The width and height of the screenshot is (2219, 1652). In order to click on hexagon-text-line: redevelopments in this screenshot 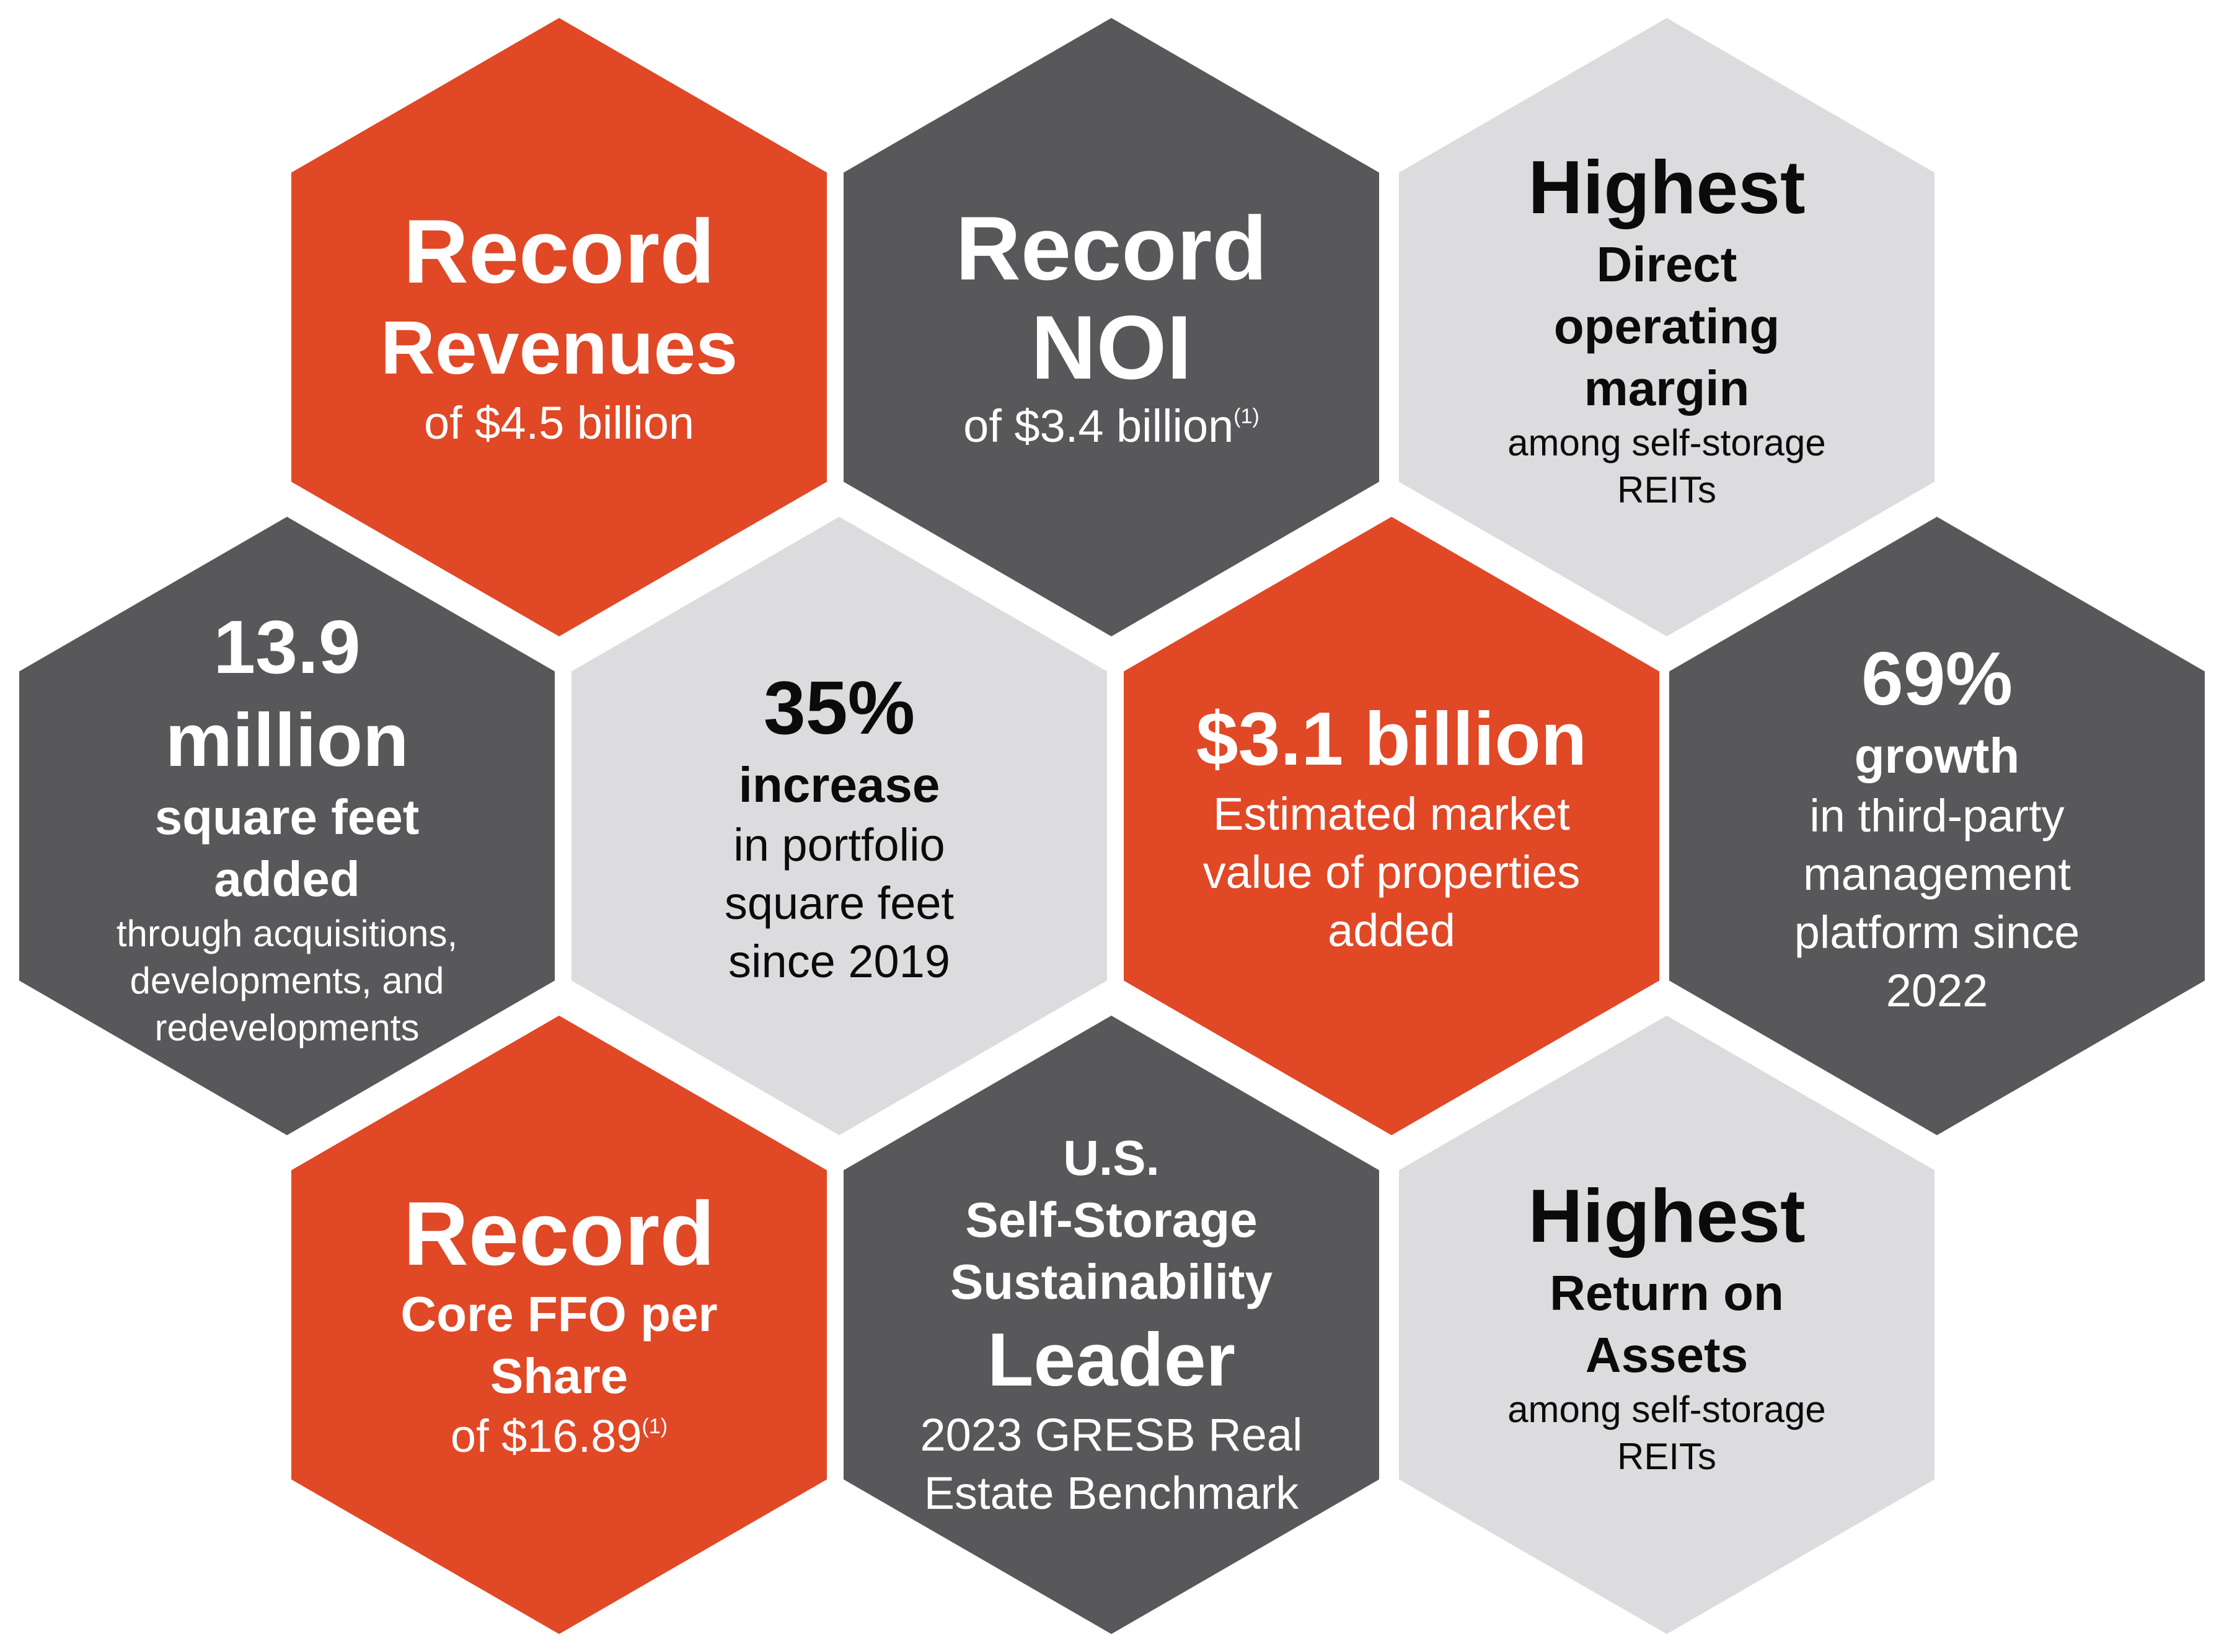, I will do `click(287, 1028)`.